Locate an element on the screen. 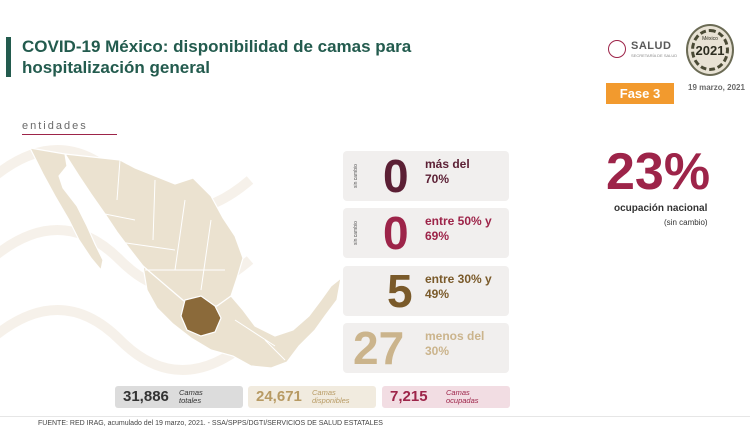  baja-california is located at coordinates (66, 209).